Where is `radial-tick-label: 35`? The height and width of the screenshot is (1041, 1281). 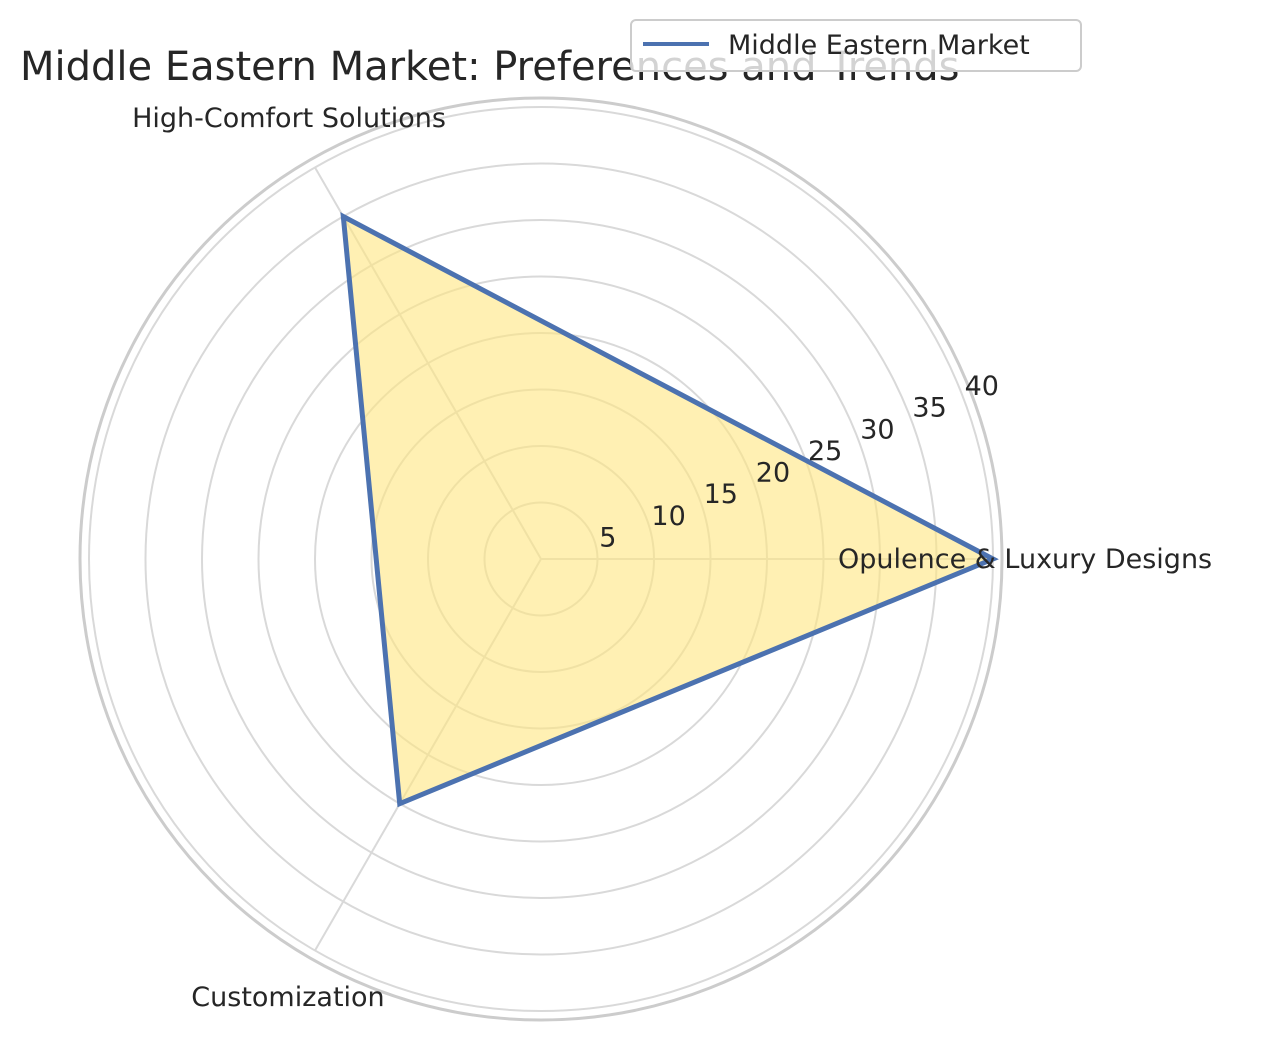 radial-tick-label: 35 is located at coordinates (929, 408).